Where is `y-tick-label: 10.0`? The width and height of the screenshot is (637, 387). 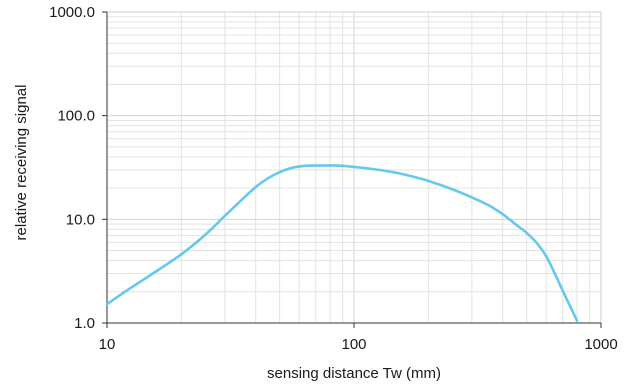 y-tick-label: 10.0 is located at coordinates (80, 219).